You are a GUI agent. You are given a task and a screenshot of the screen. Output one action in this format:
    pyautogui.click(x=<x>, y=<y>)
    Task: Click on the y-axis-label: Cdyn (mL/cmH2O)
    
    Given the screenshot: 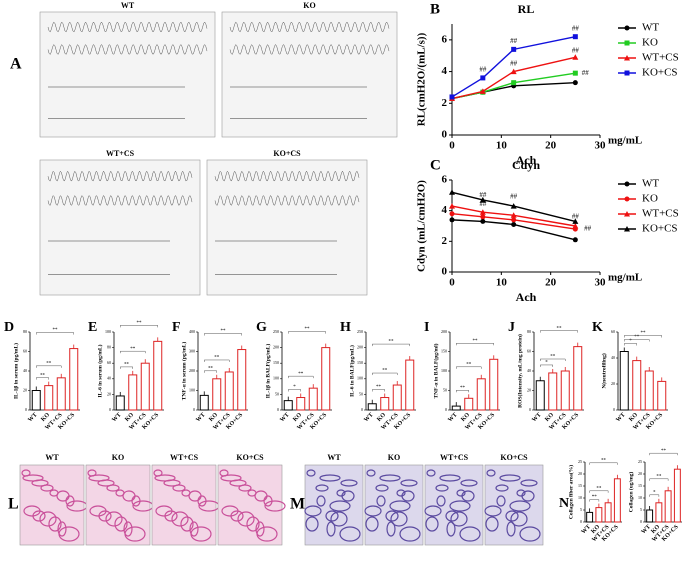 What is the action you would take?
    pyautogui.click(x=422, y=226)
    